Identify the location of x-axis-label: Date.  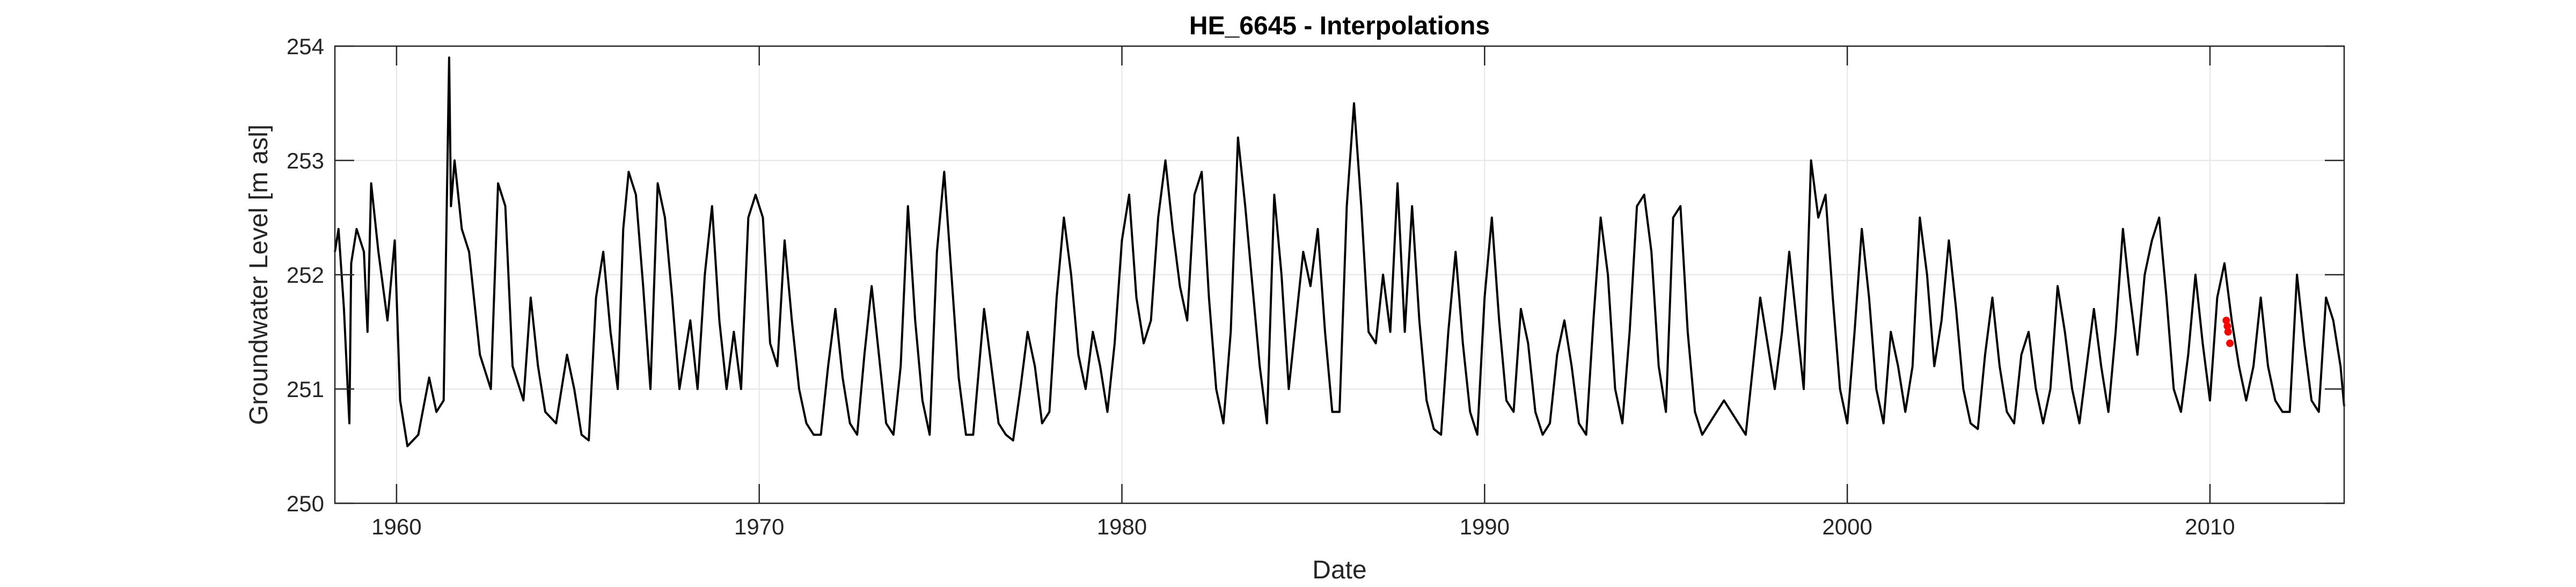
(1339, 570).